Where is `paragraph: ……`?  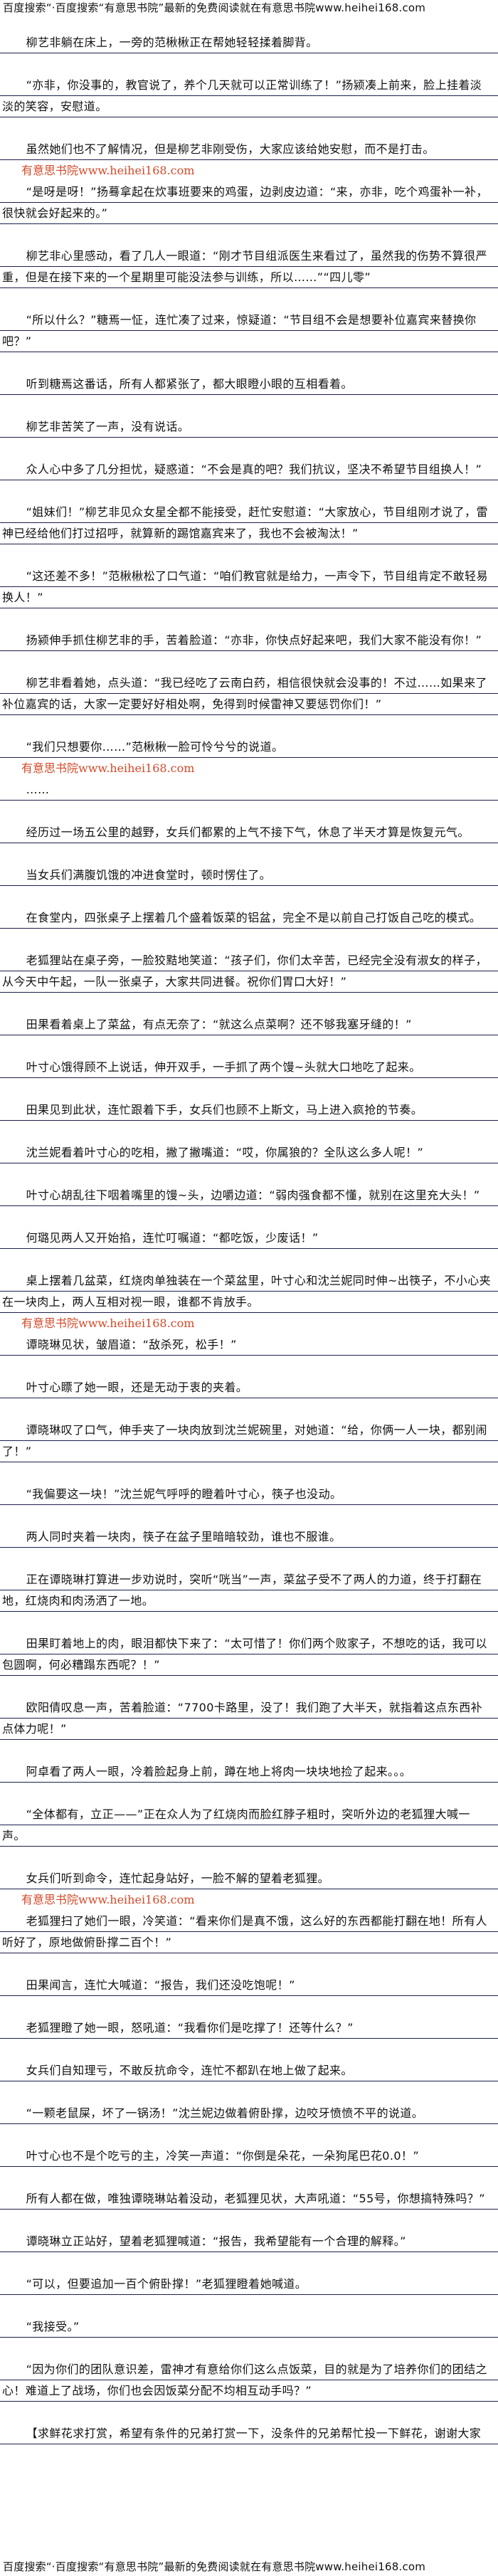
paragraph: …… is located at coordinates (249, 790).